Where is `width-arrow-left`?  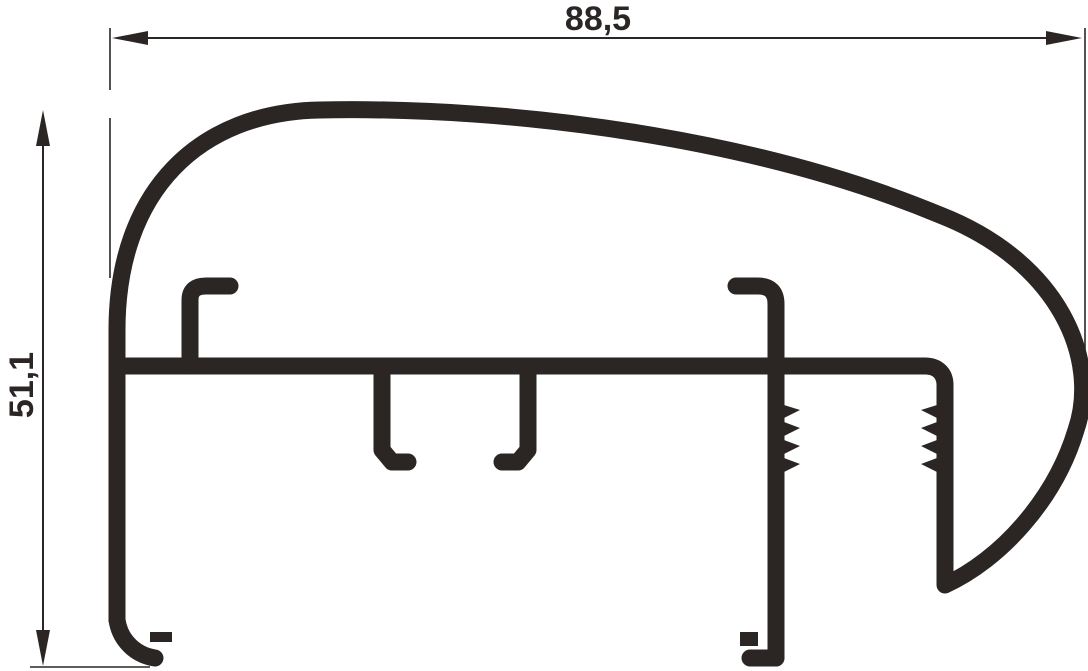
width-arrow-left is located at coordinates (130, 38).